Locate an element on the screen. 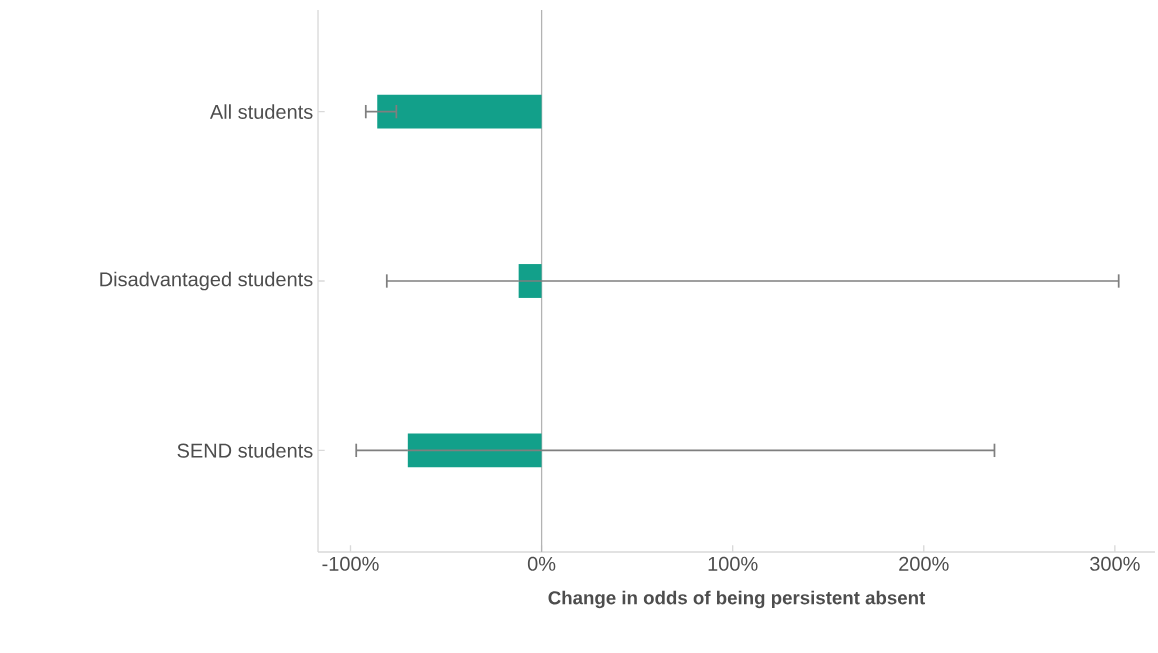 The height and width of the screenshot is (653, 1158). x-axis-title: Change in odds of being persistent absent is located at coordinates (737, 599).